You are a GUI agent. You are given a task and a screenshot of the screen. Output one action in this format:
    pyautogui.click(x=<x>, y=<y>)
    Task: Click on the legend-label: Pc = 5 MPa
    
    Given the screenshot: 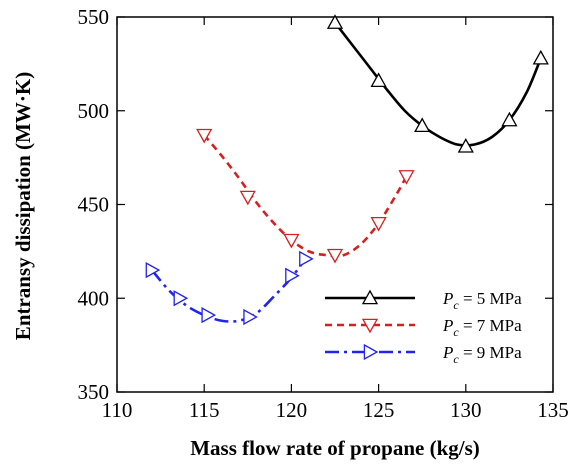 What is the action you would take?
    pyautogui.click(x=482, y=300)
    